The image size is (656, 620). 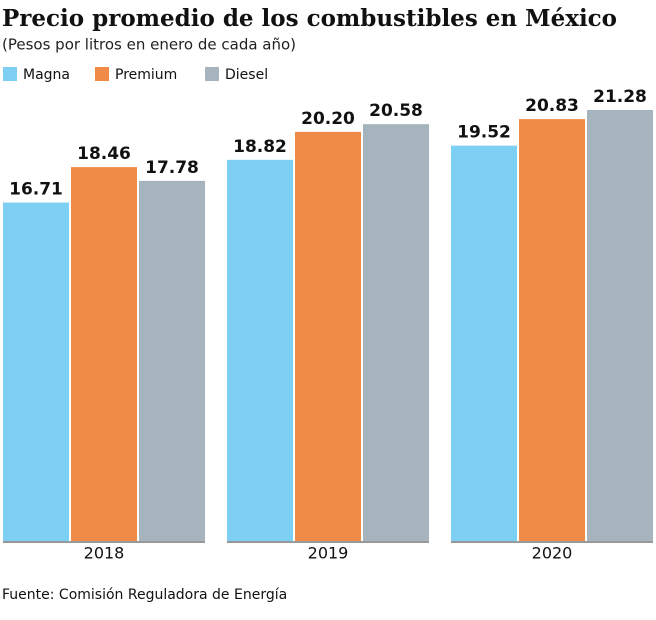 I want to click on value-label: 17.78, so click(x=172, y=168).